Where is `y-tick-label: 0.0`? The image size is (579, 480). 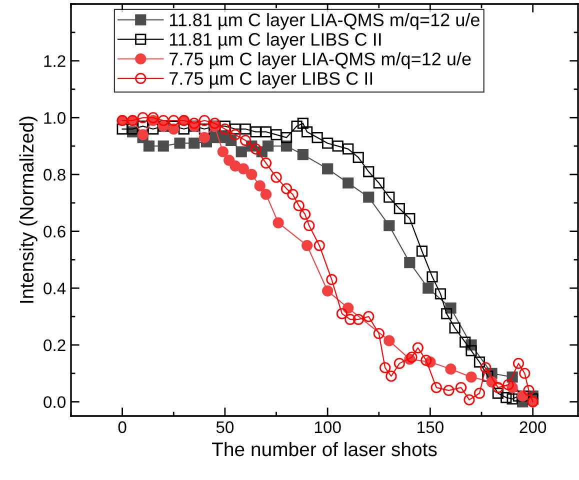
y-tick-label: 0.0 is located at coordinates (55, 402).